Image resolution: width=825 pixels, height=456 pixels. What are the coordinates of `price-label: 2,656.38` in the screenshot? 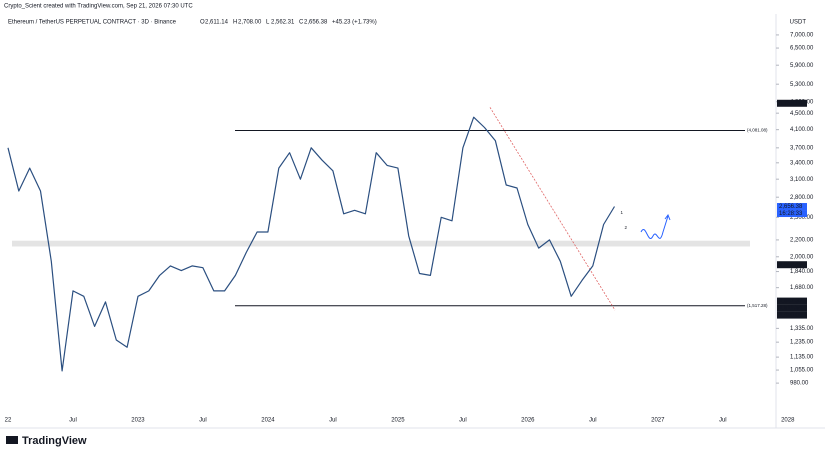 It's located at (791, 207).